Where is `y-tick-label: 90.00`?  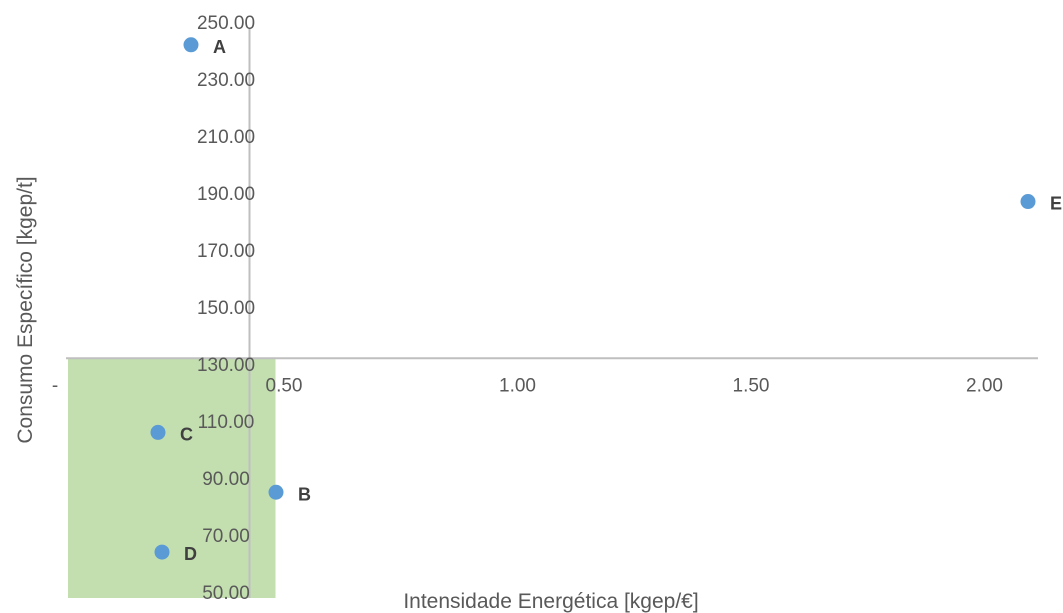 y-tick-label: 90.00 is located at coordinates (226, 479).